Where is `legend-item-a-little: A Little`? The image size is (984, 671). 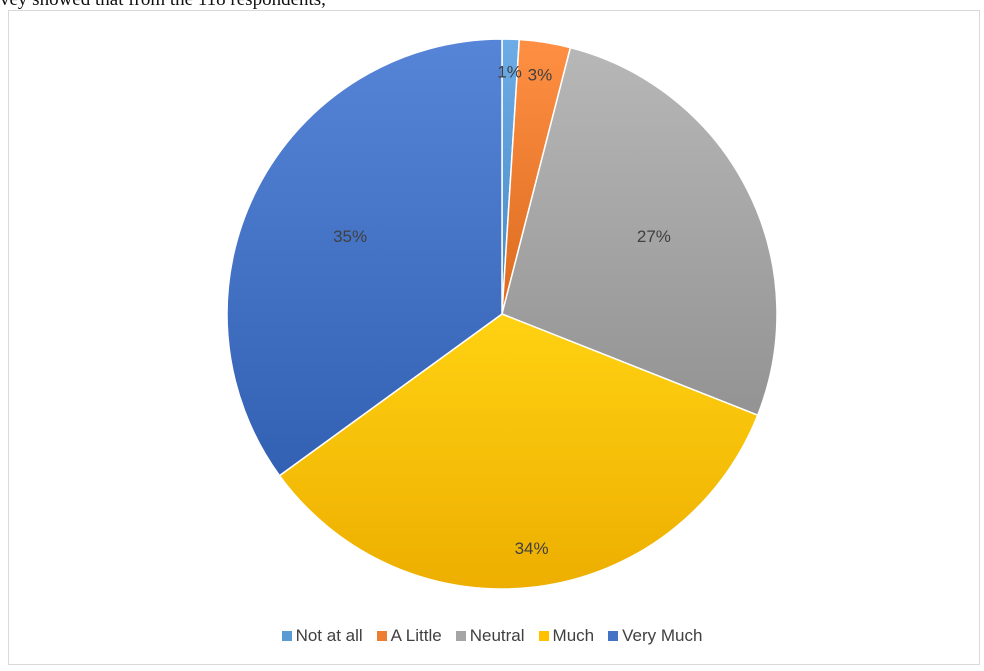 legend-item-a-little: A Little is located at coordinates (409, 636).